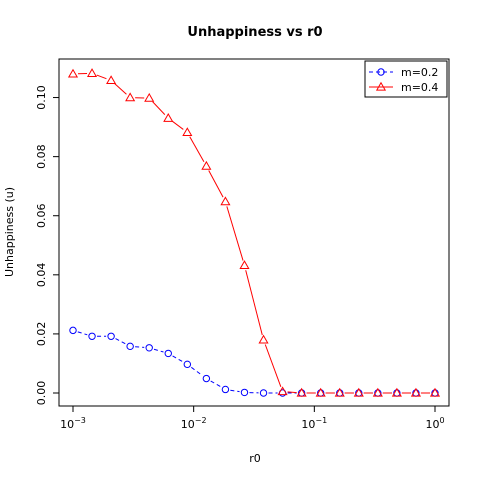 The image size is (480, 480). Describe the element at coordinates (252, 418) in the screenshot. I see `x-axis: 10⁻³ 10⁻² 10⁻¹ 10⁰` at that location.